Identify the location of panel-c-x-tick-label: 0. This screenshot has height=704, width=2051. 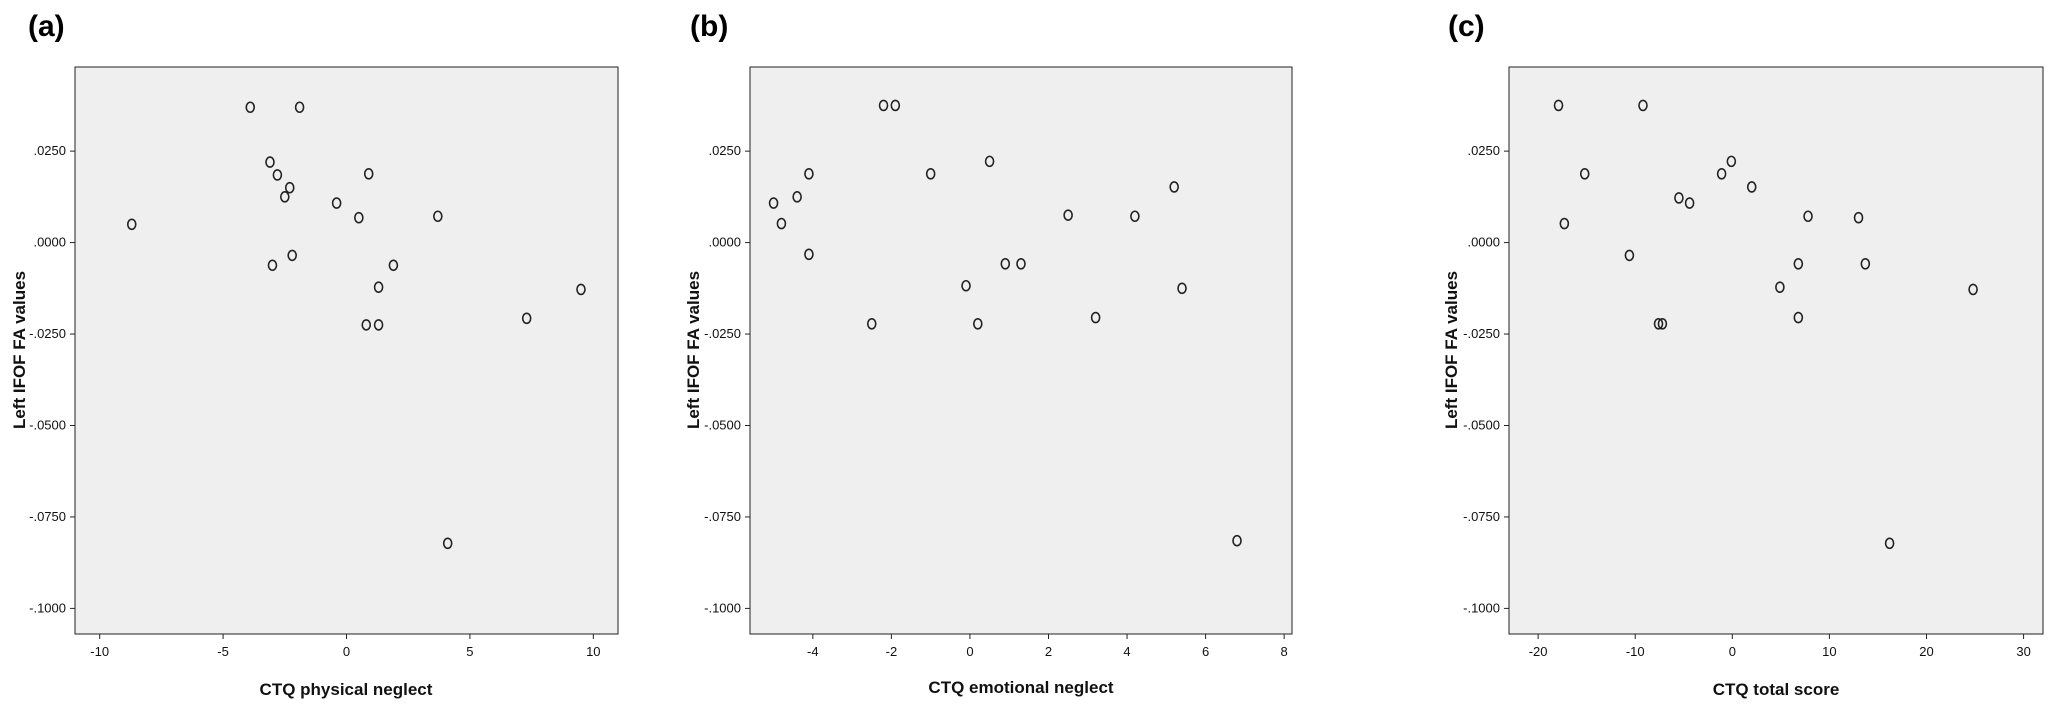
(1732, 651).